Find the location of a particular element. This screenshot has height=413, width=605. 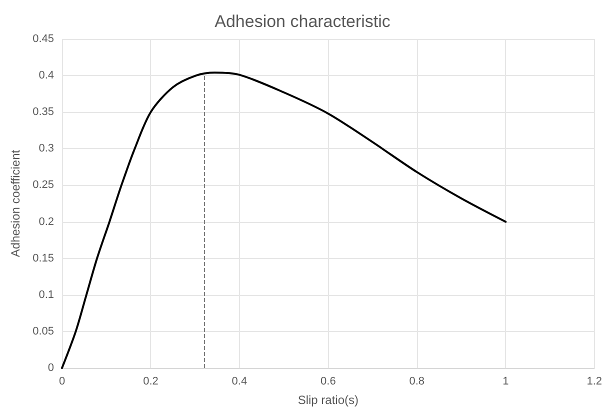

x-tick-label: 0 is located at coordinates (62, 382).